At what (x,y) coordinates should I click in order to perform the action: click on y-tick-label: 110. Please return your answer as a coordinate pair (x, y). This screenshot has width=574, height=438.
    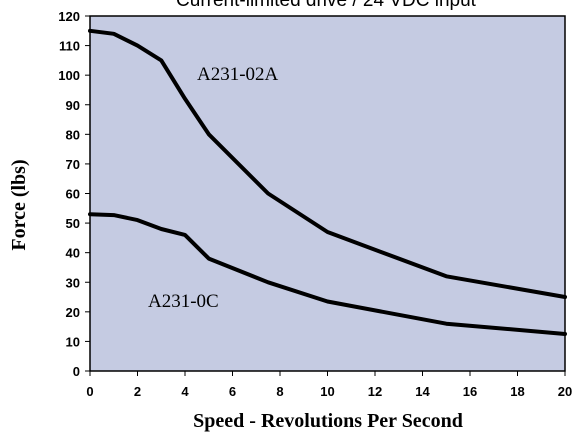
    Looking at the image, I should click on (69, 46).